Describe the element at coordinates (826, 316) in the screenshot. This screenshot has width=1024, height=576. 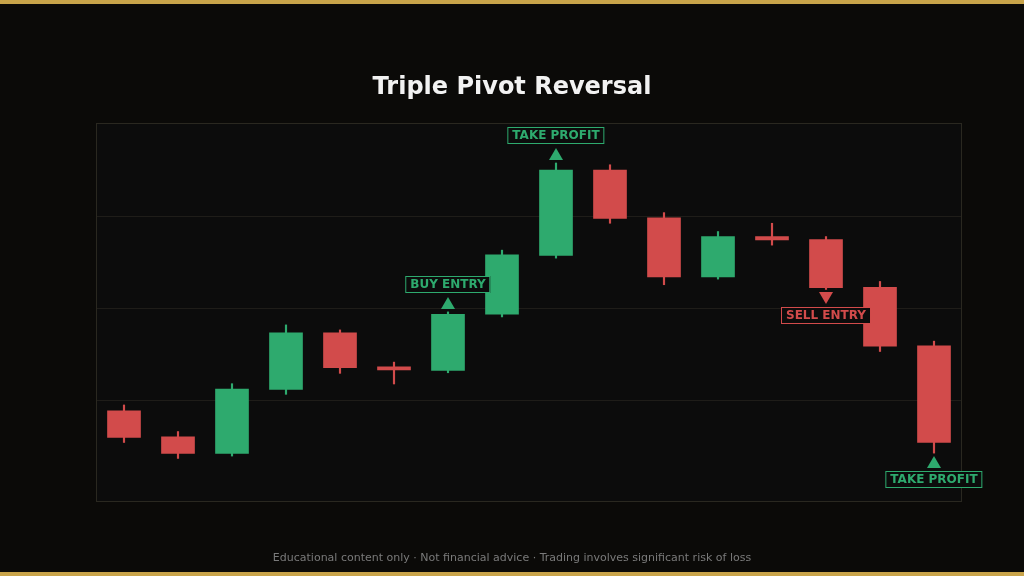
I see `annotation: SELL ENTRY` at that location.